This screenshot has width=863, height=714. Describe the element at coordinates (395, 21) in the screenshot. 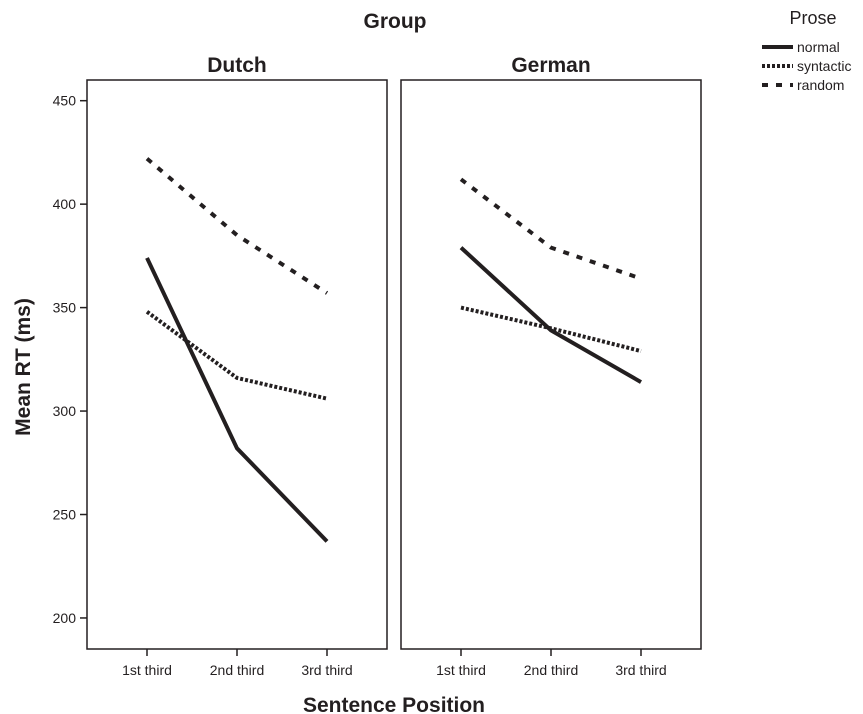

I see `chart-super-title: Group` at that location.